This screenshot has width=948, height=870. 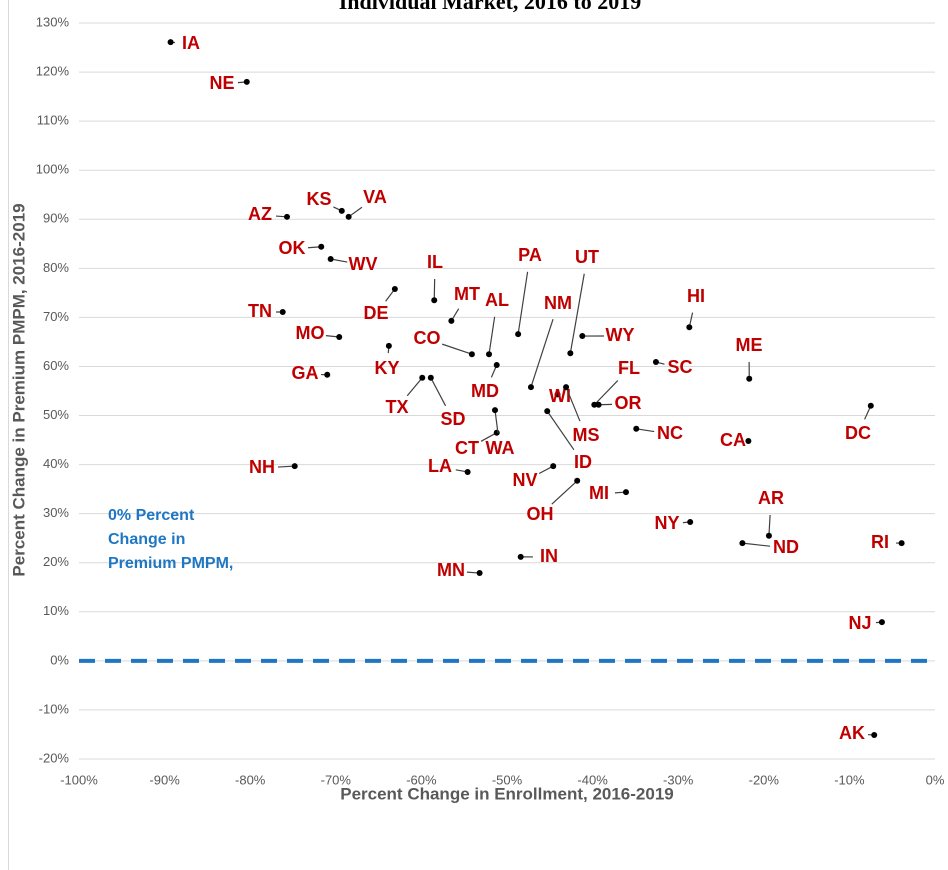 I want to click on point-label: NE, so click(x=221, y=83).